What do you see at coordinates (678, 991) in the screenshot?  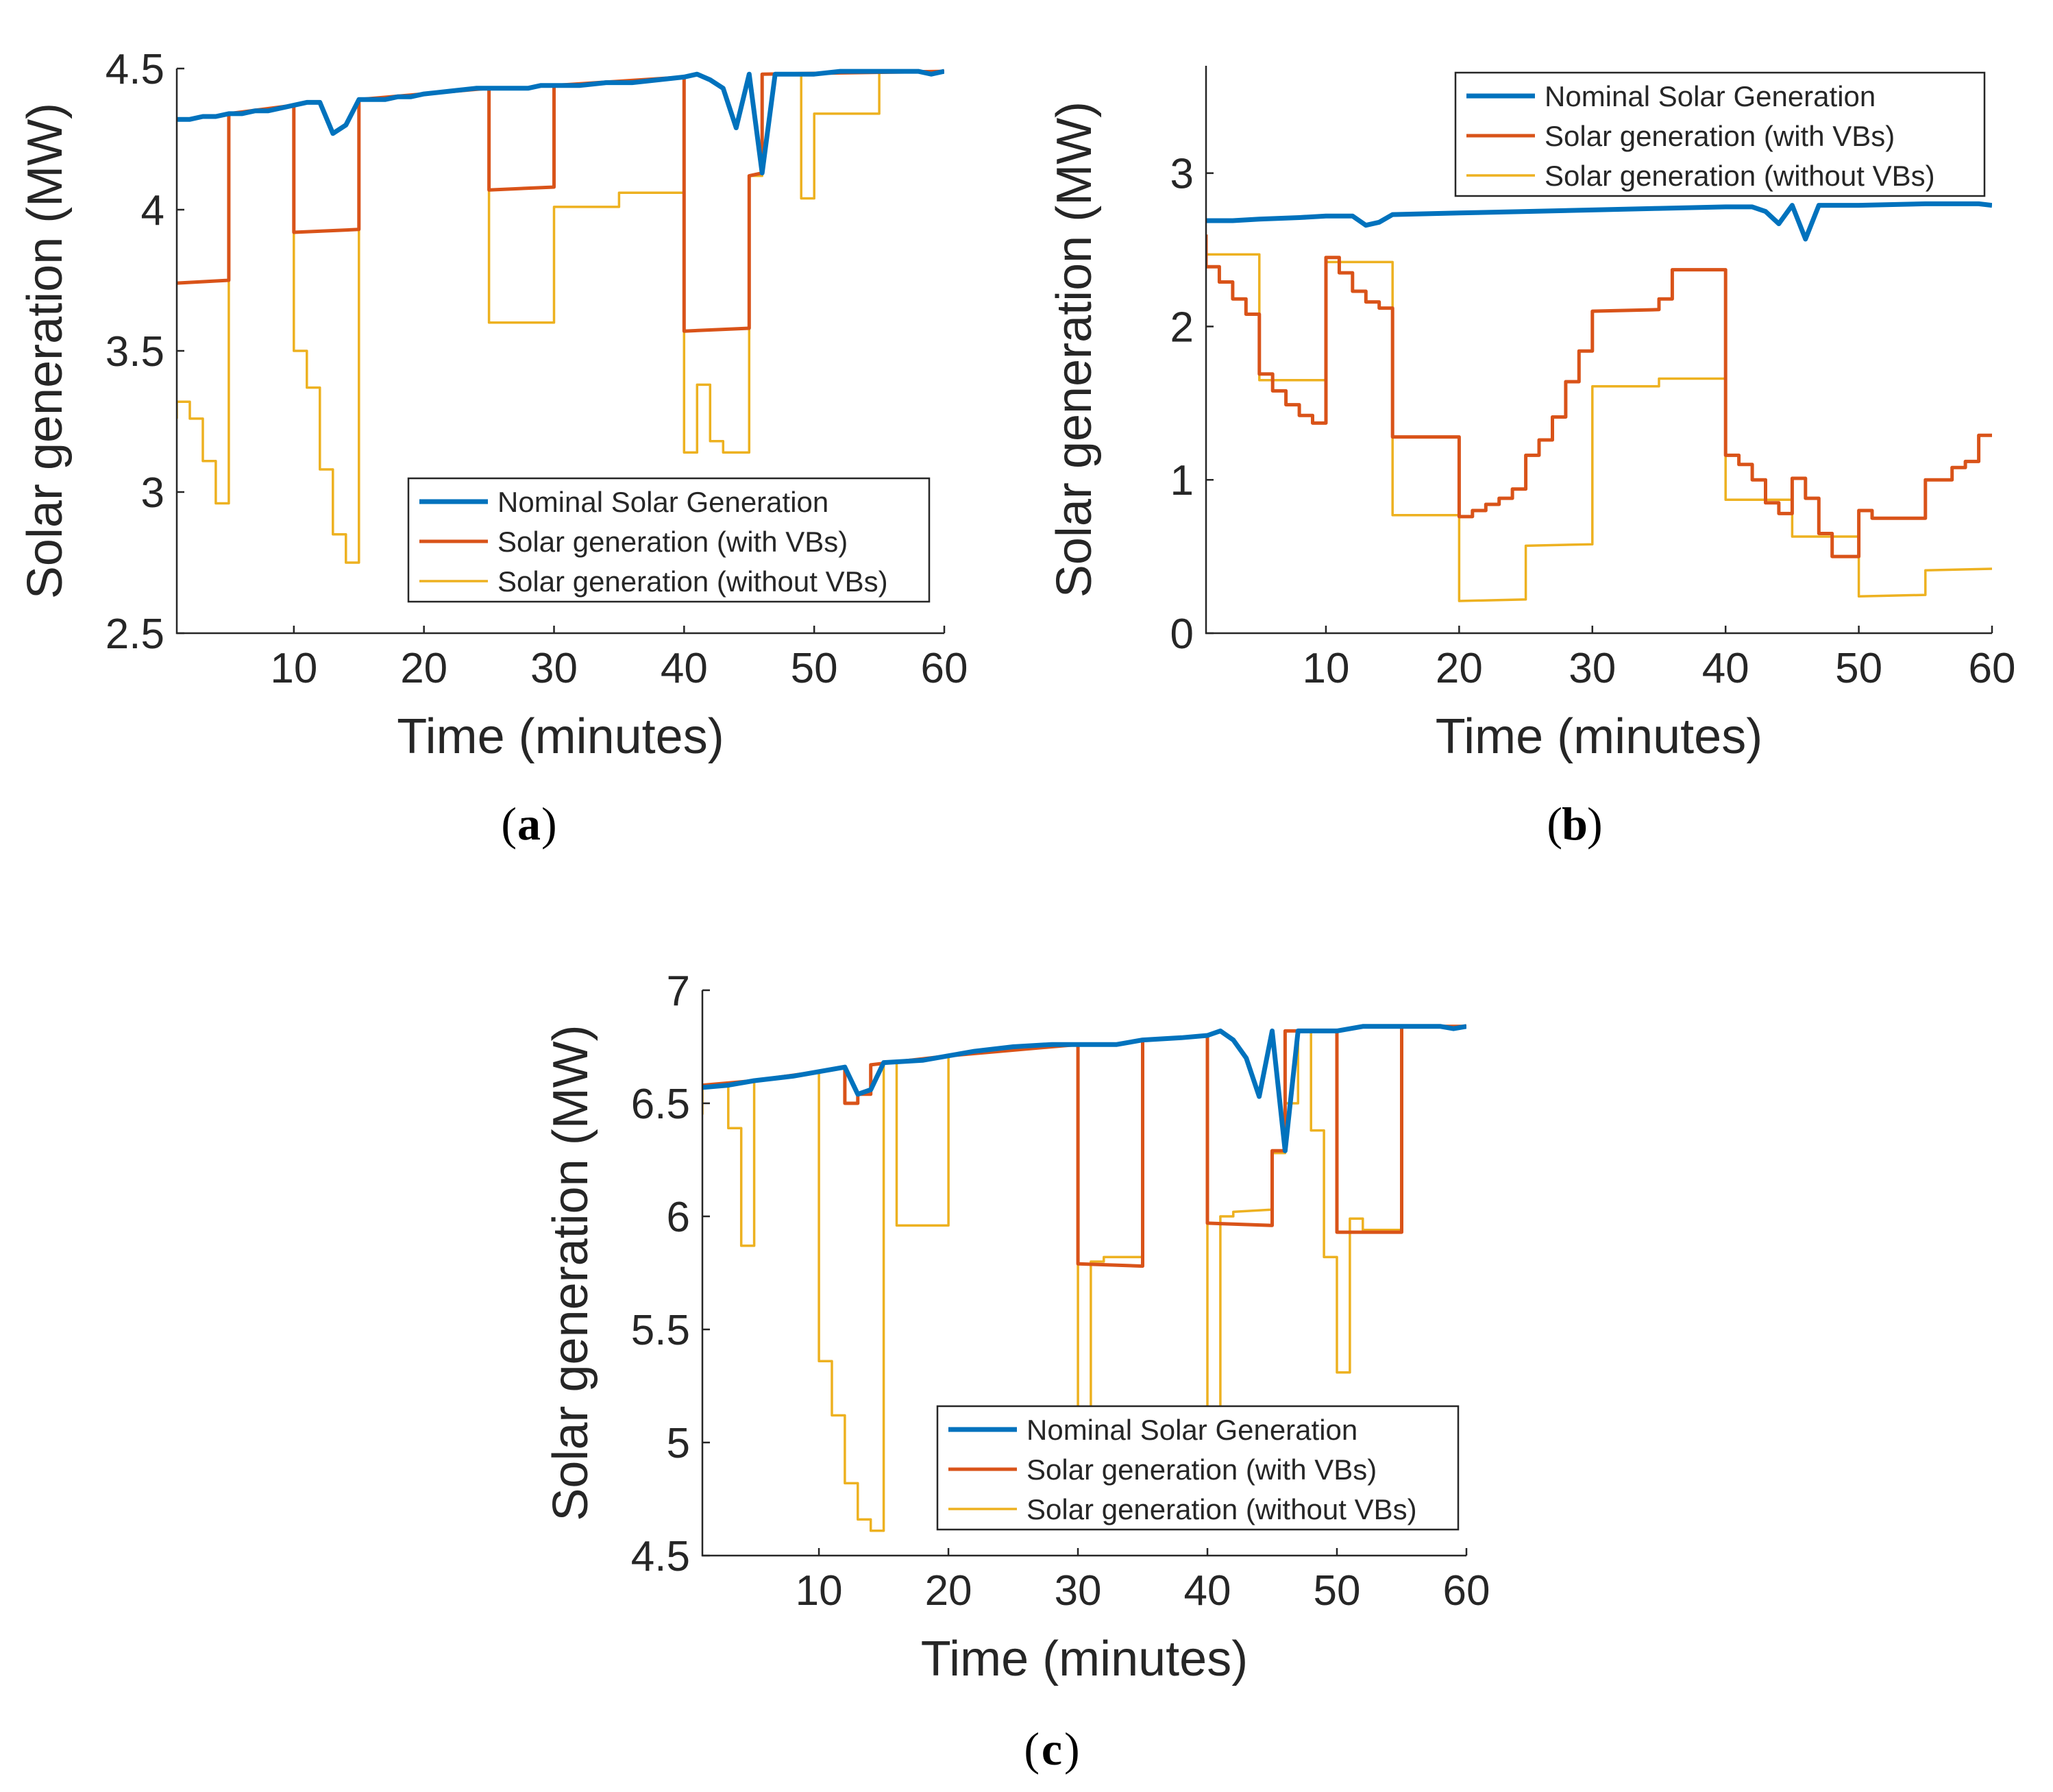 I see `y-tick-label-7-c: 7` at bounding box center [678, 991].